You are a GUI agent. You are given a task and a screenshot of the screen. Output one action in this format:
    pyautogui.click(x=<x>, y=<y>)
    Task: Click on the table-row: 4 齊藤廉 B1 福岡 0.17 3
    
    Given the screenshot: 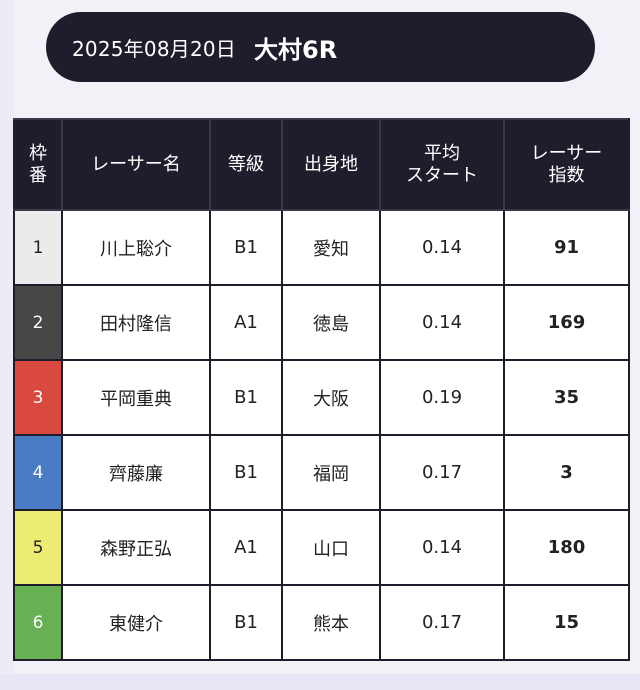 What is the action you would take?
    pyautogui.click(x=321, y=472)
    